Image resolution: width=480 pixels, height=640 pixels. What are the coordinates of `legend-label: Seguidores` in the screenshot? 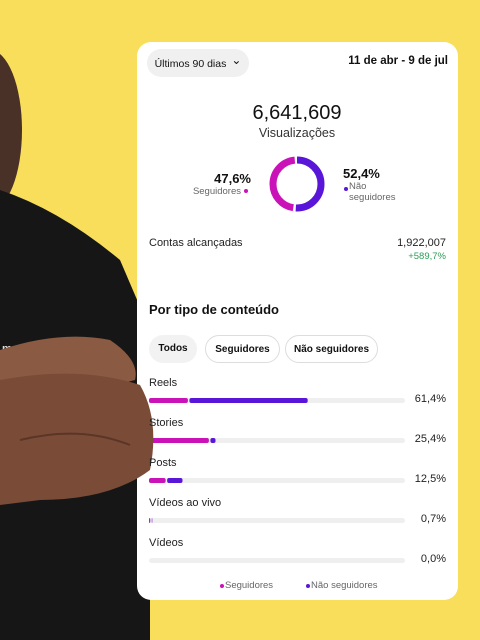 It's located at (249, 585).